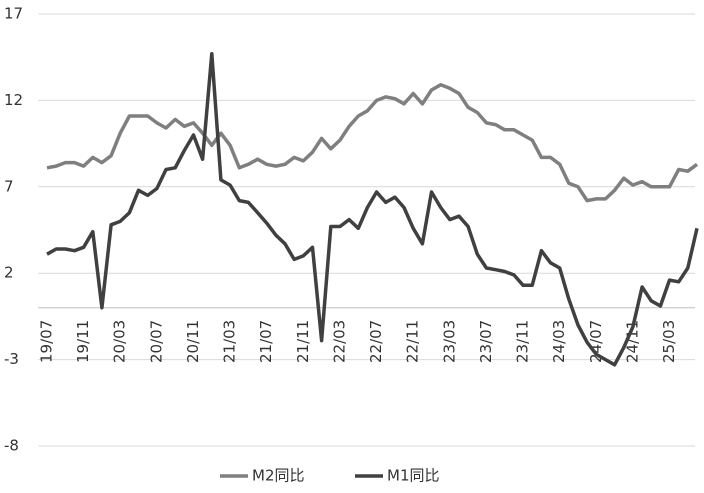 This screenshot has height=493, width=704. What do you see at coordinates (669, 341) in the screenshot?
I see `x-tick-label: 25/03` at bounding box center [669, 341].